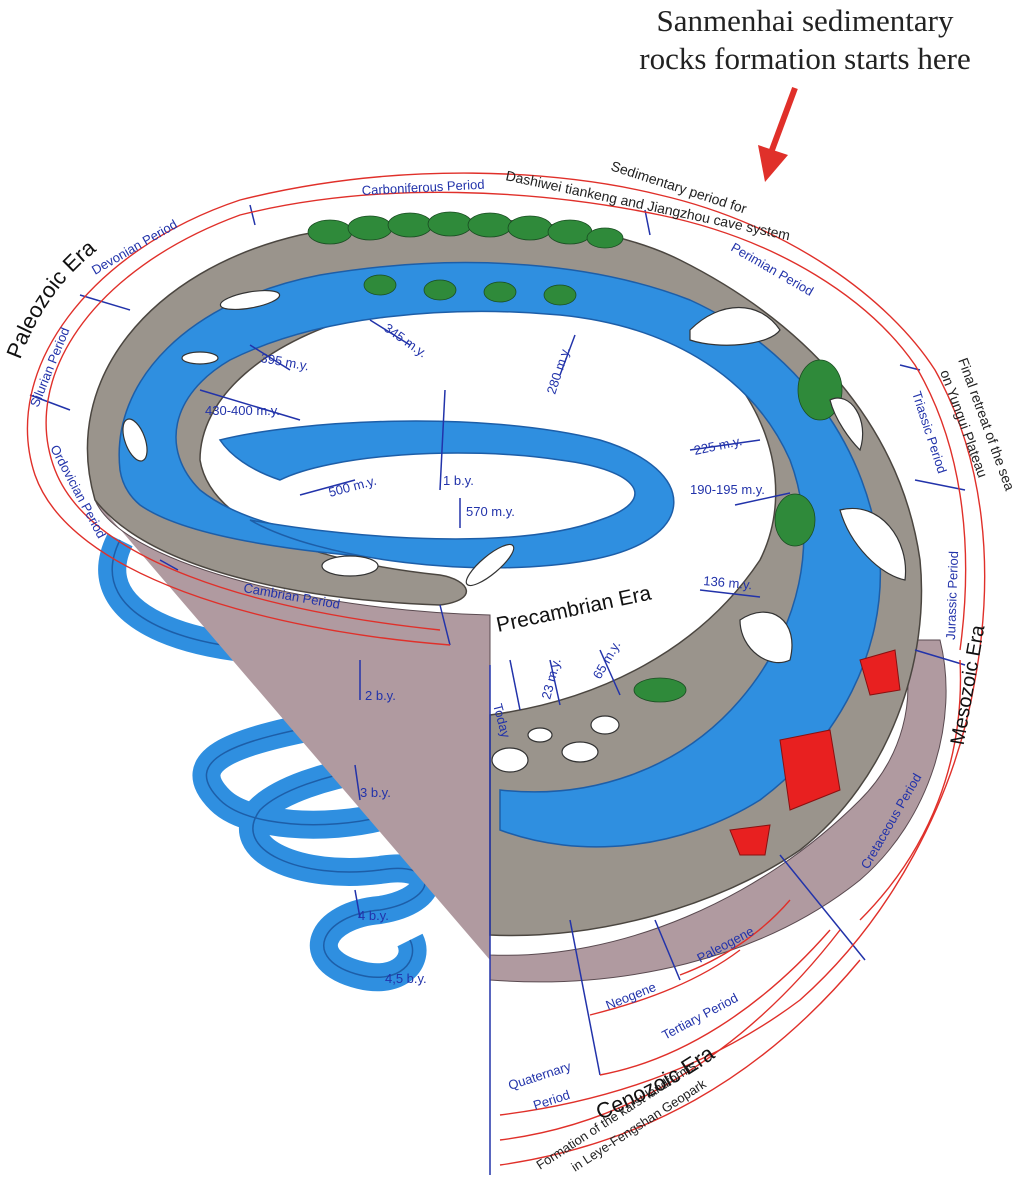 This screenshot has height=1181, width=1014. I want to click on era-mesozoic: Mesozoic Era, so click(968, 685).